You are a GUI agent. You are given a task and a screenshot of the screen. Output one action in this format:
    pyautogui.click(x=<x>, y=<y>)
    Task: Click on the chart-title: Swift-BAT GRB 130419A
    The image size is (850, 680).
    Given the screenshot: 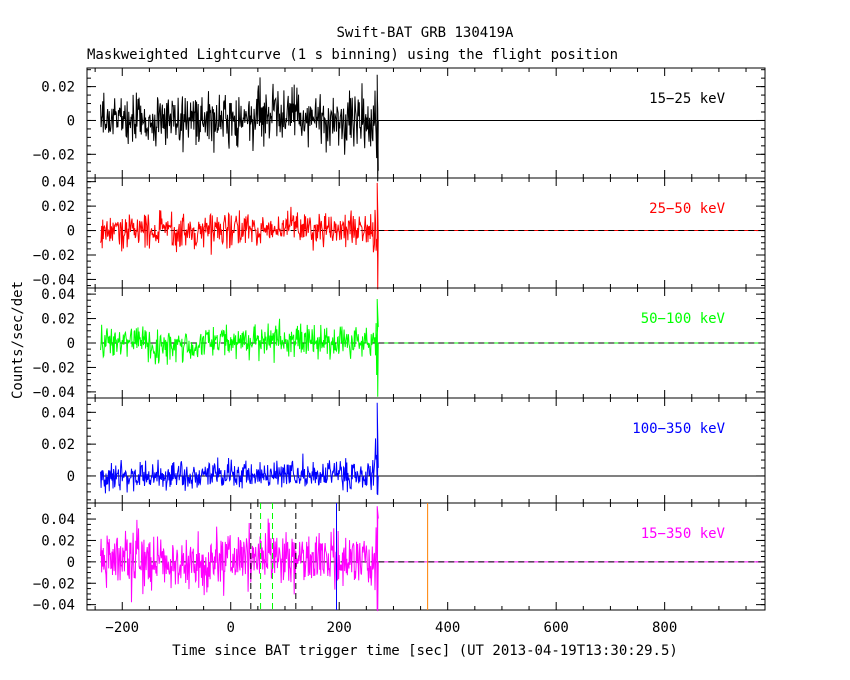 What is the action you would take?
    pyautogui.click(x=425, y=33)
    